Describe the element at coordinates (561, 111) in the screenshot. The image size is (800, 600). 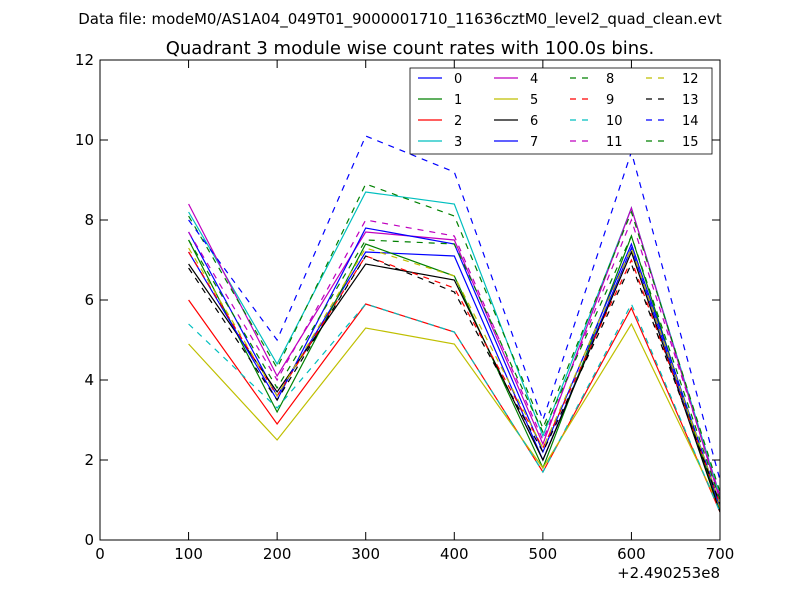
I see `legend-box` at that location.